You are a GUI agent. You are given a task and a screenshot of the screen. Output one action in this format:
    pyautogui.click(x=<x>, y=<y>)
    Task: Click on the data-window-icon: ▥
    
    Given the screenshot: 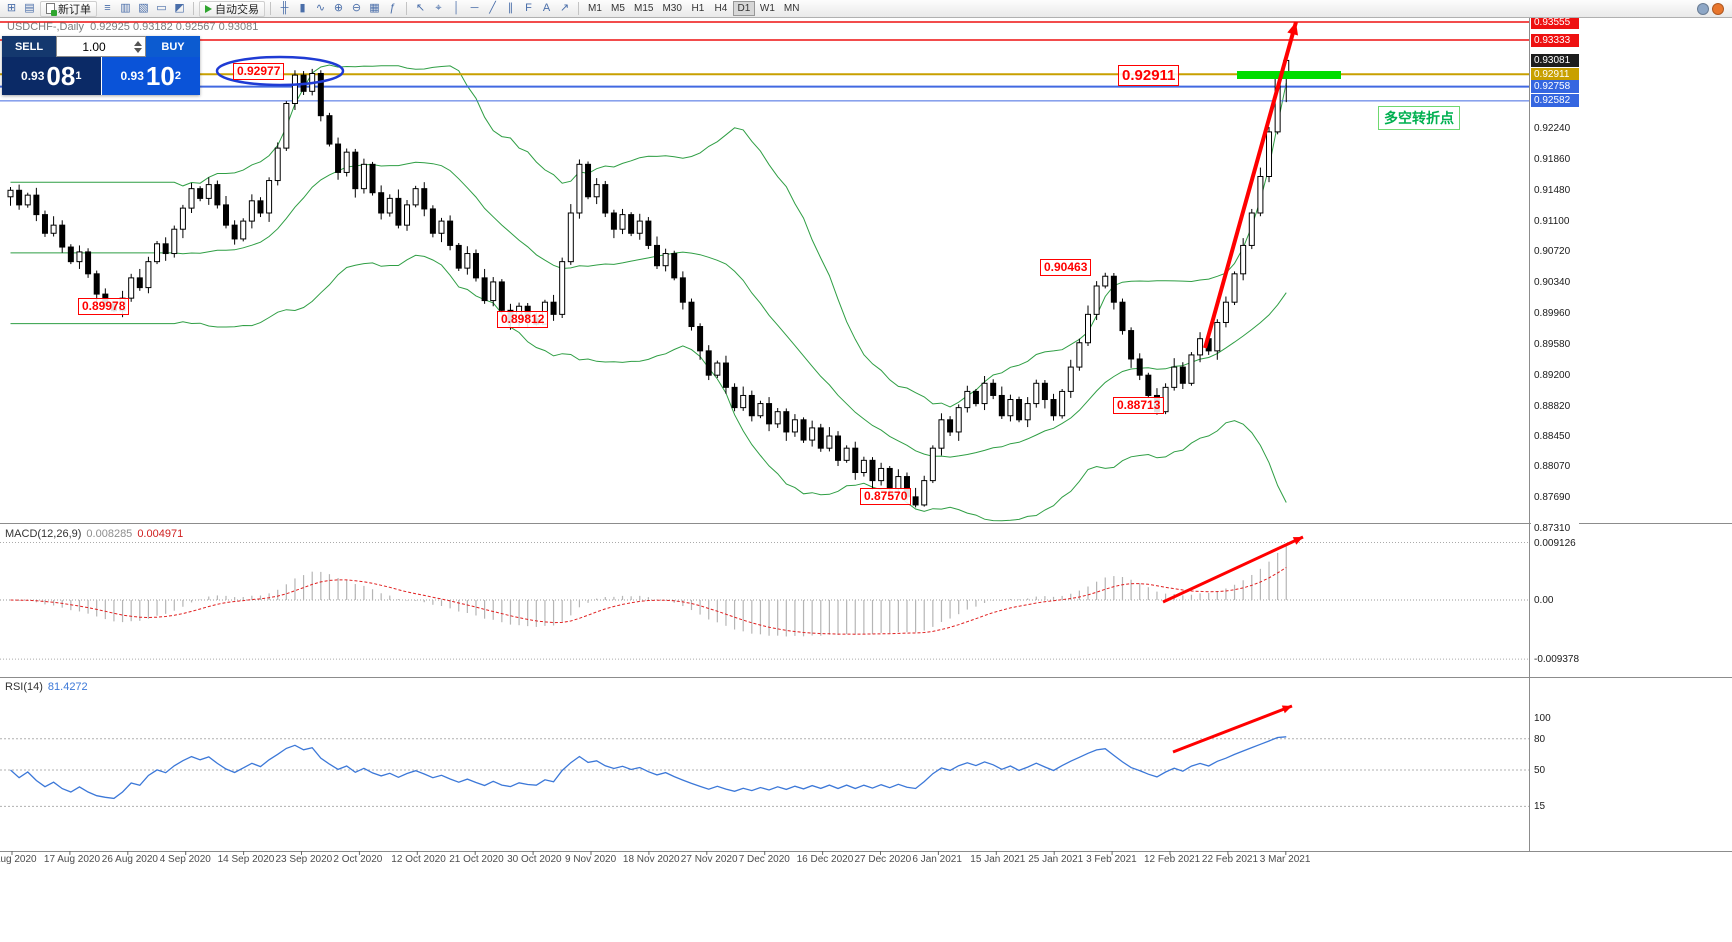 What is the action you would take?
    pyautogui.click(x=125, y=8)
    